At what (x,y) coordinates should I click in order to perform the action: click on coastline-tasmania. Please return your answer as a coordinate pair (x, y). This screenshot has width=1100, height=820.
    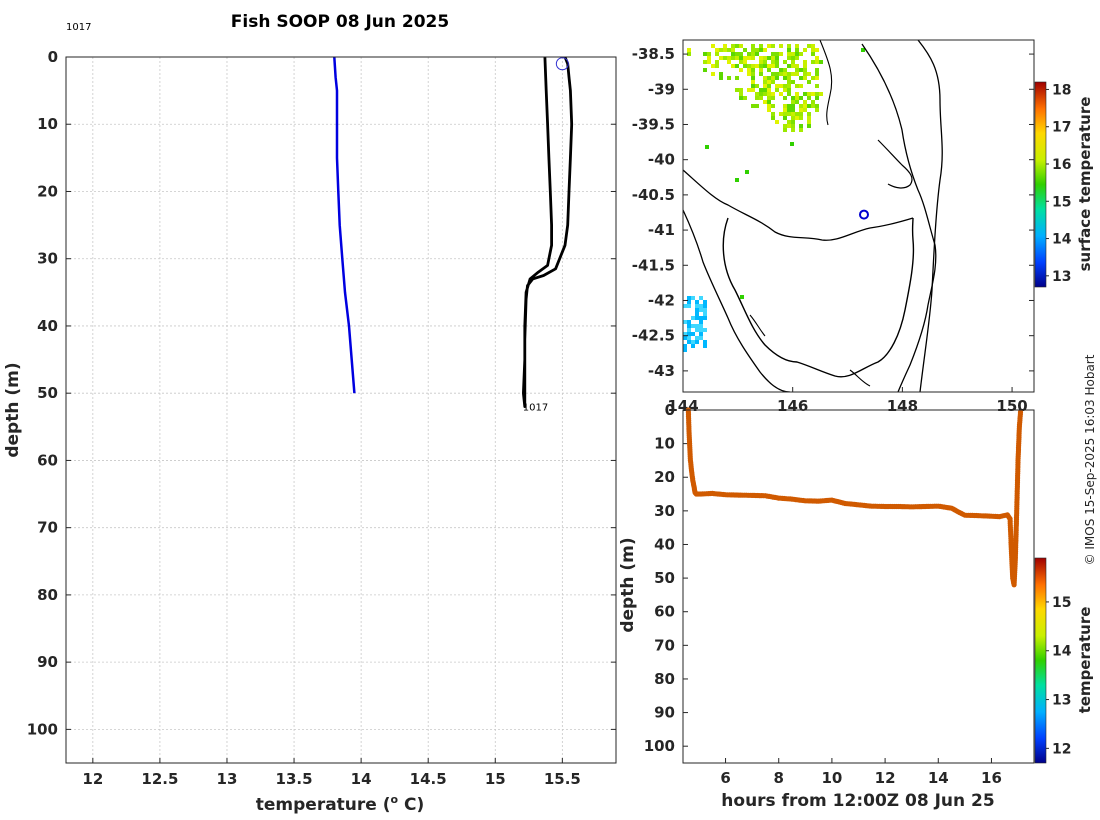
    Looking at the image, I should click on (818, 297).